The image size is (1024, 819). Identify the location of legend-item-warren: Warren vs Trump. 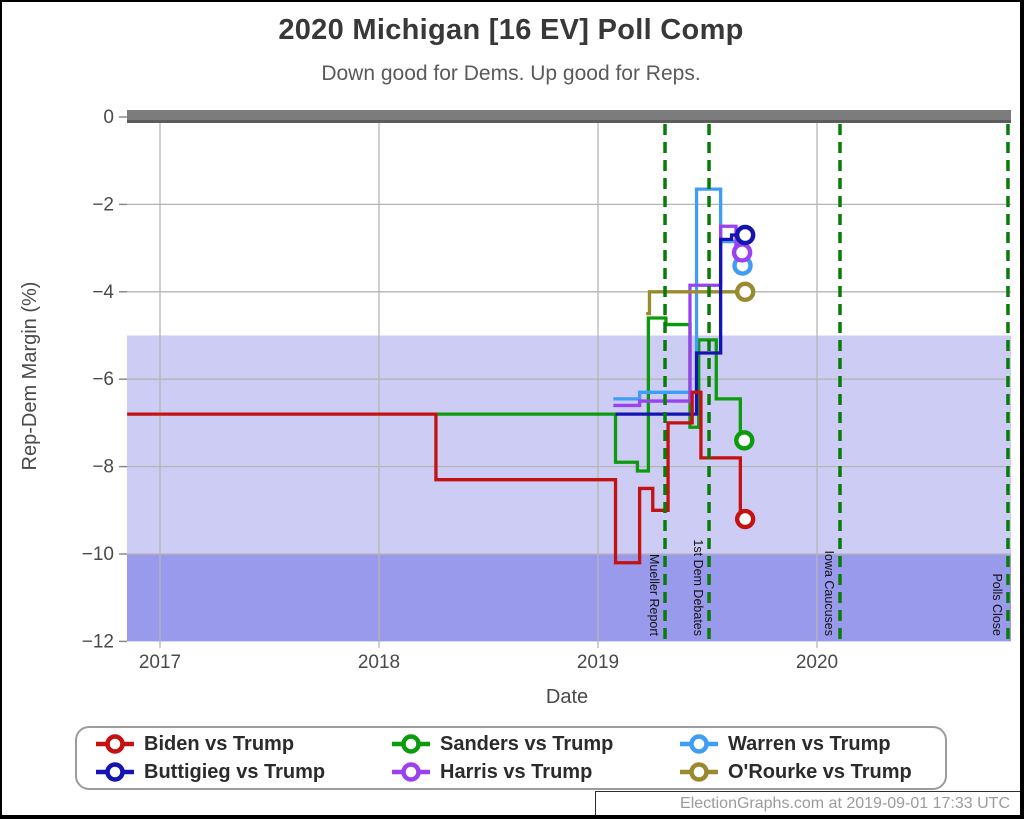
(809, 744).